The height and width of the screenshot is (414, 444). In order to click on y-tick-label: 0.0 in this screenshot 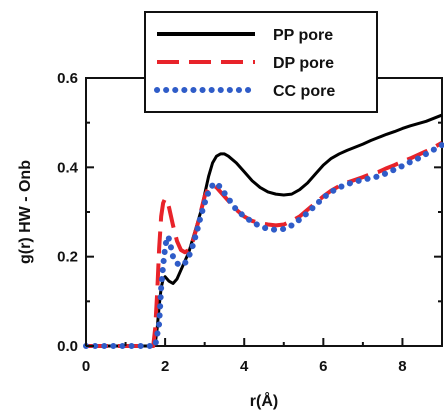, I will do `click(67, 346)`.